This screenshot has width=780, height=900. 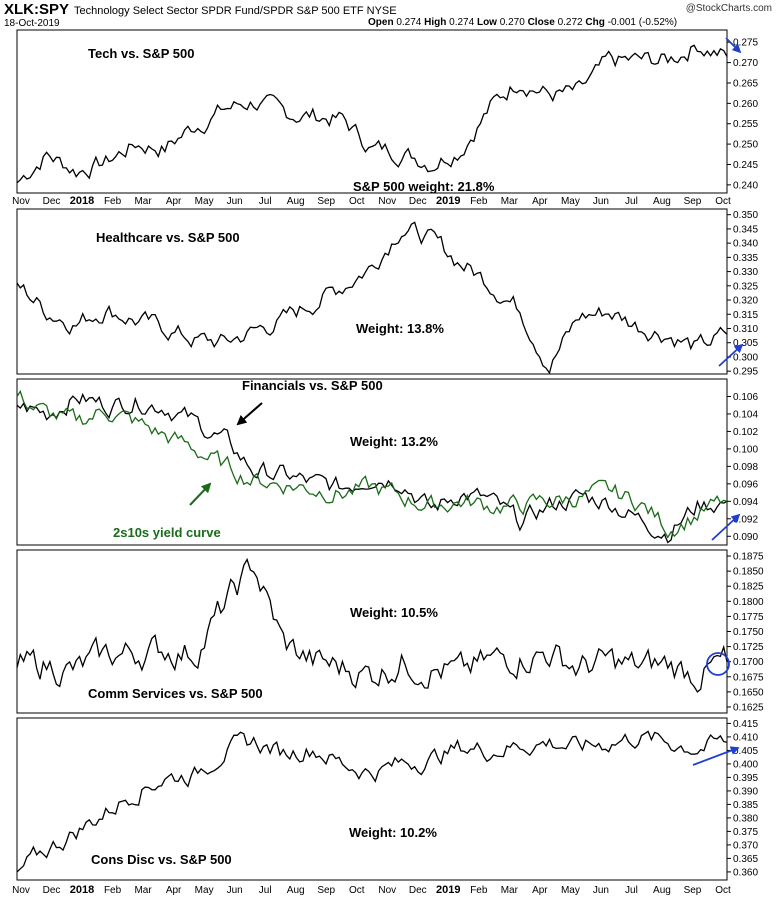 What do you see at coordinates (745, 519) in the screenshot?
I see `y-tick-label: 0.092` at bounding box center [745, 519].